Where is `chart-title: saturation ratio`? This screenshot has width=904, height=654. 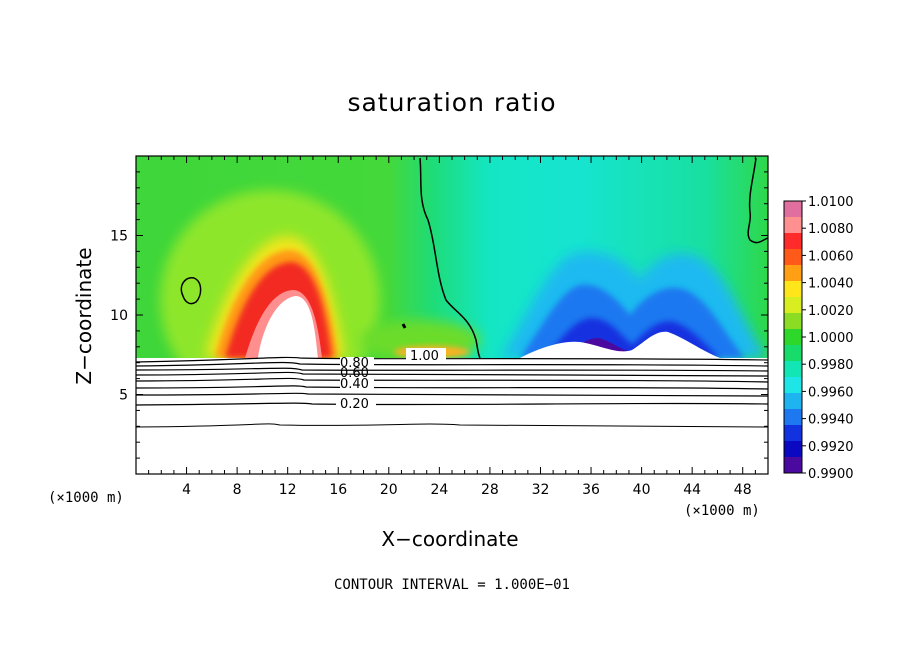
chart-title: saturation ratio is located at coordinates (452, 102).